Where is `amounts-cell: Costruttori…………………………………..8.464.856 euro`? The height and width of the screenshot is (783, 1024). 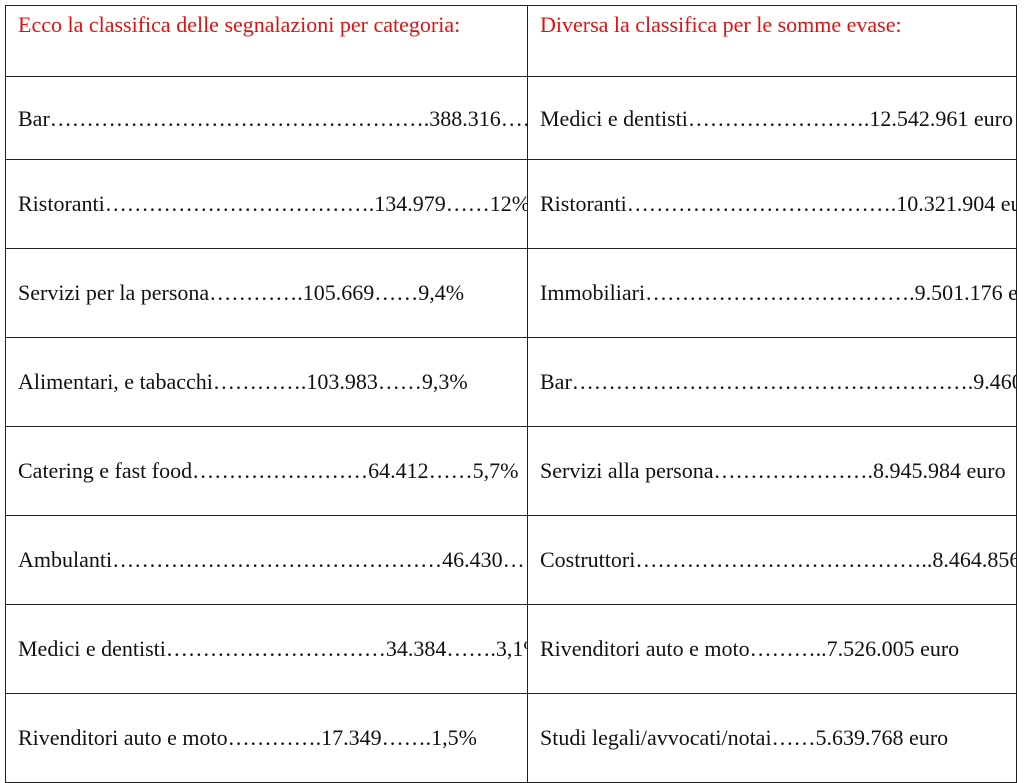 amounts-cell: Costruttori…………………………………..8.464.856 euro is located at coordinates (772, 560).